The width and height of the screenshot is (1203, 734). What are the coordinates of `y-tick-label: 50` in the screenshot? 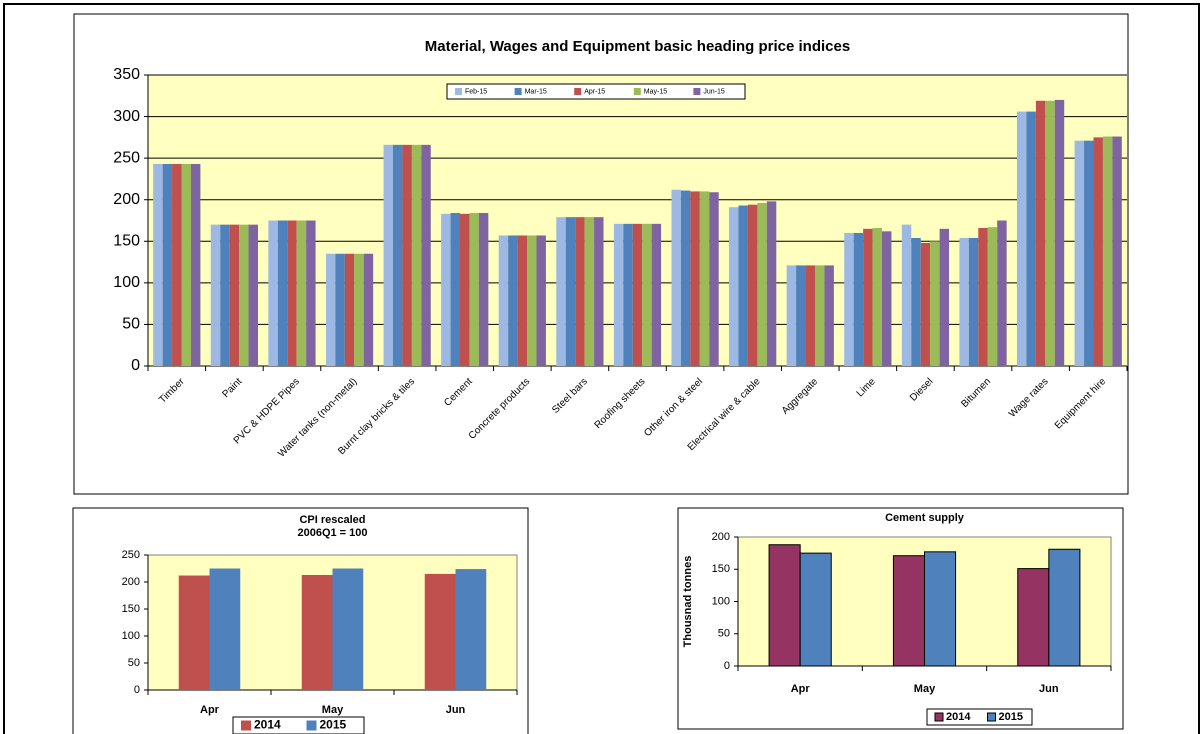 It's located at (131, 324).